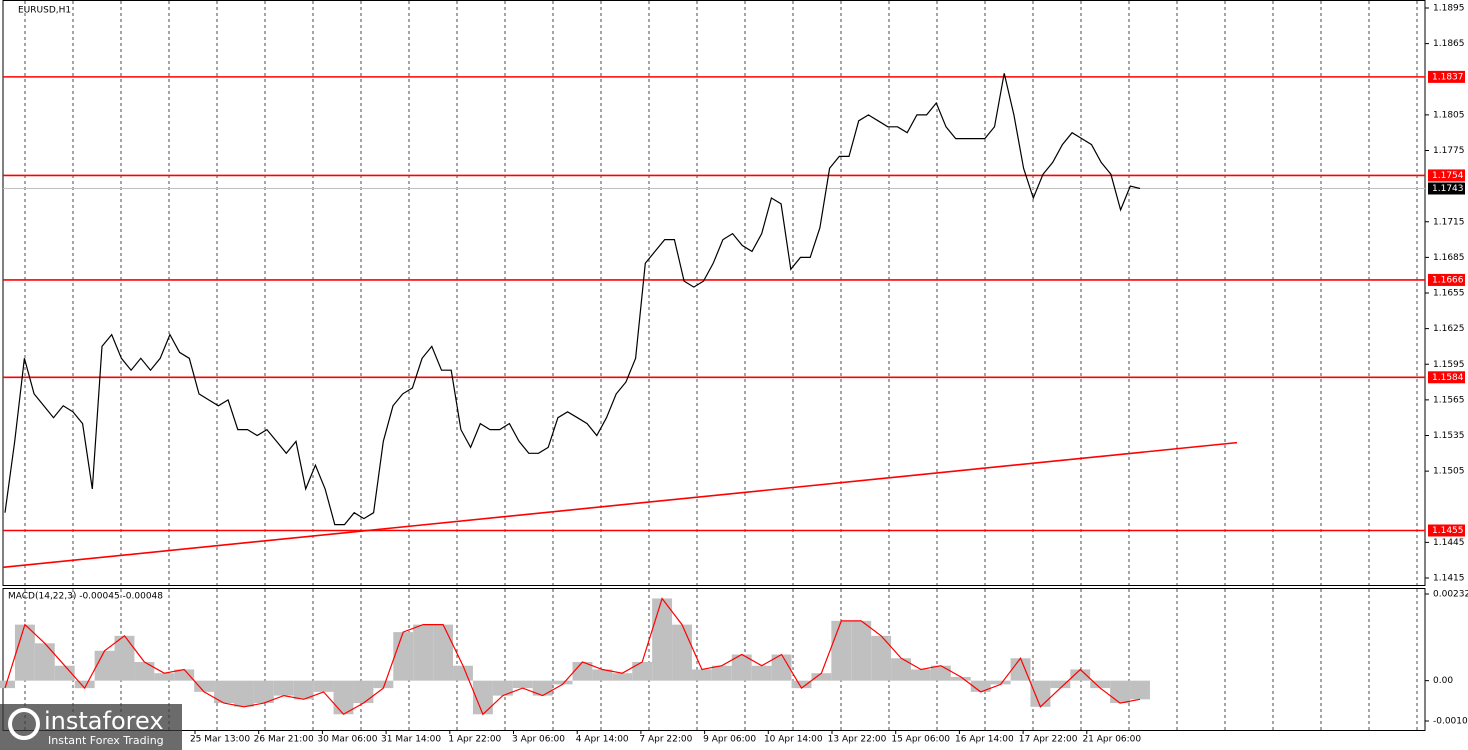 Image resolution: width=1468 pixels, height=750 pixels. What do you see at coordinates (347, 740) in the screenshot?
I see `x-tick-label: 30 Mar 06:00` at bounding box center [347, 740].